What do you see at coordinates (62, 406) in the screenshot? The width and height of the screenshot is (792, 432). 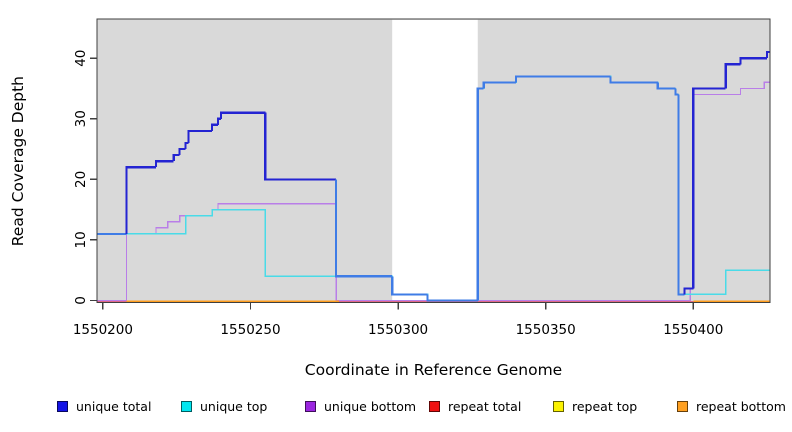 I see `legend-swatch-unique-total` at bounding box center [62, 406].